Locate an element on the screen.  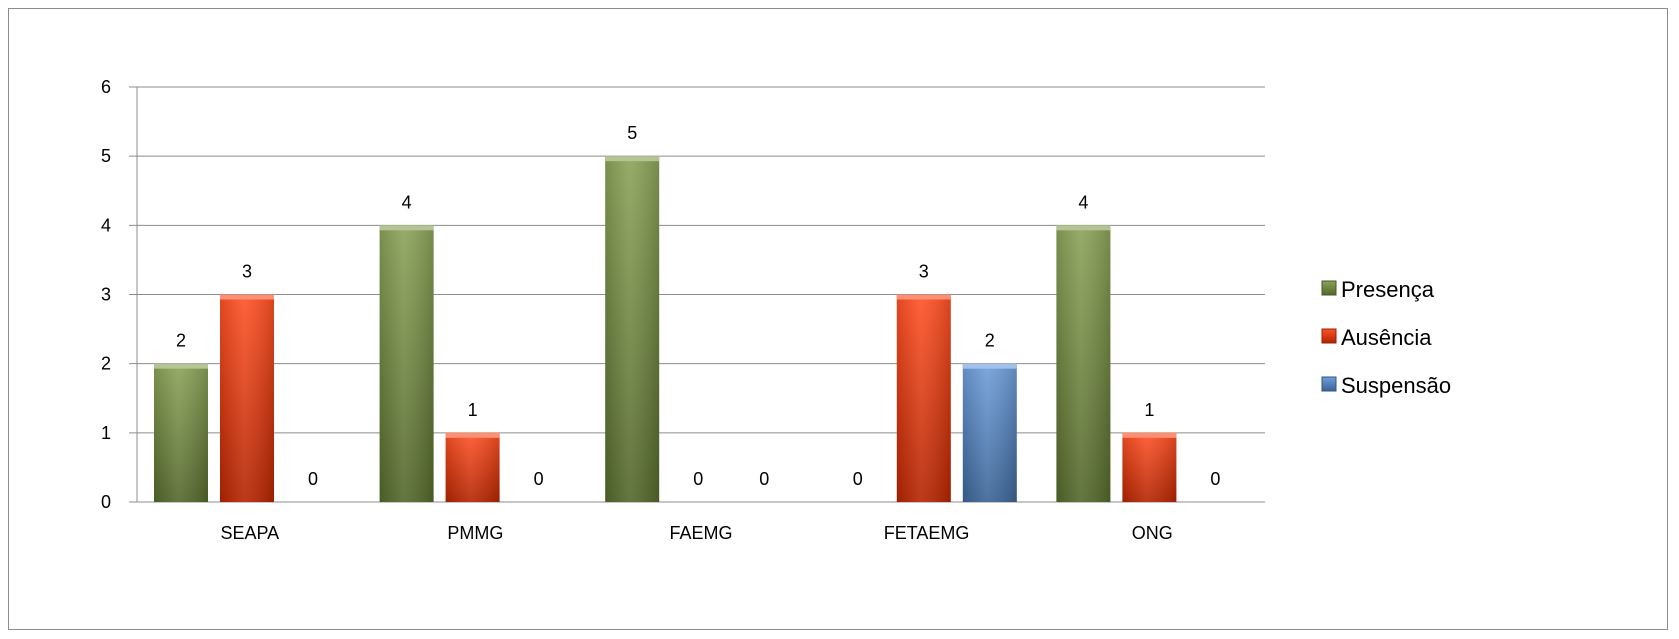
data-label-presenca-faemg: 5 is located at coordinates (632, 133).